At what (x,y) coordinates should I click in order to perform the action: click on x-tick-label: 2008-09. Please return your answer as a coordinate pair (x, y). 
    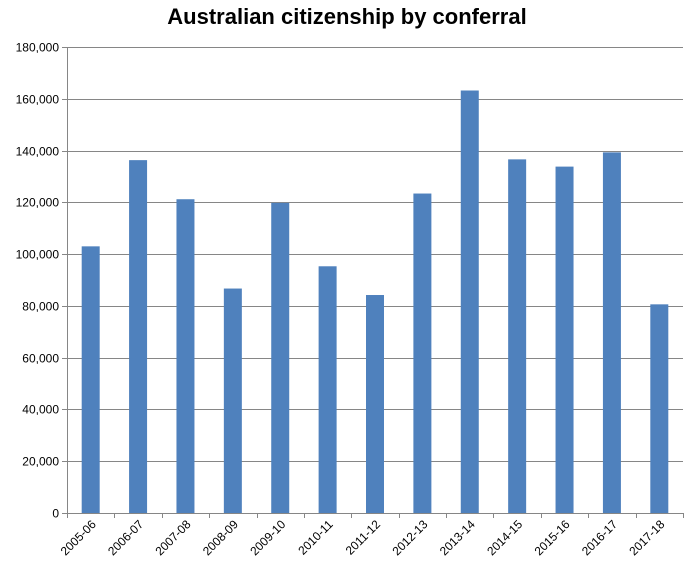
    Looking at the image, I should click on (220, 537).